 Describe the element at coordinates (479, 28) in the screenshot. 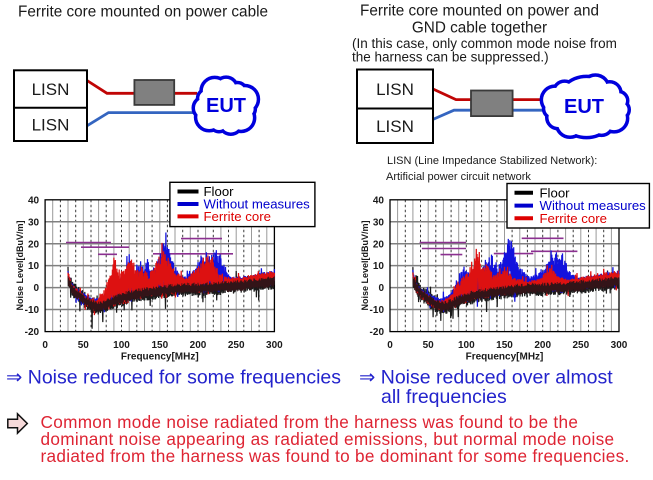

I see `svg-text: GND cable together` at that location.